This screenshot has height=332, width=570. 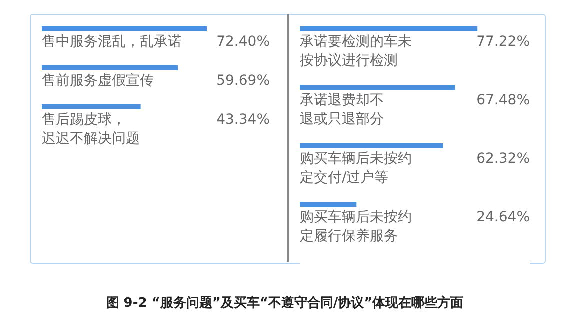 What do you see at coordinates (503, 42) in the screenshot?
I see `data-label: 77.22%` at bounding box center [503, 42].